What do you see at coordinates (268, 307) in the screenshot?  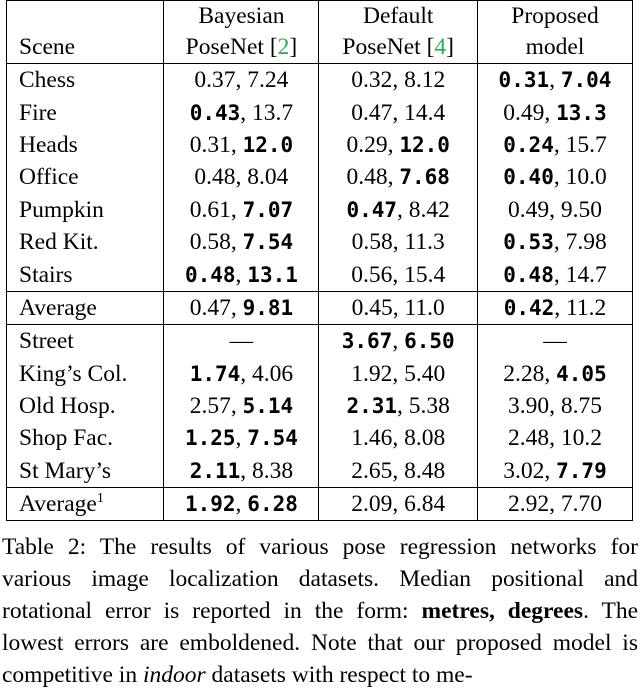 I see `cell-value: 9.81` at bounding box center [268, 307].